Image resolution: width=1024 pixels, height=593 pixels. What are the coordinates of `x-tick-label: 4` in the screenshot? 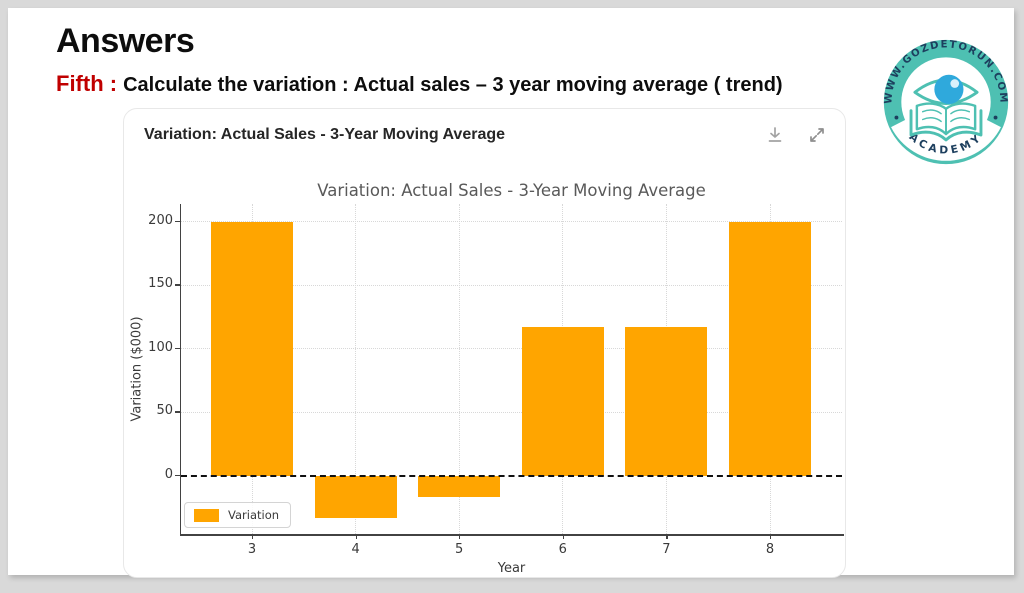 It's located at (355, 549).